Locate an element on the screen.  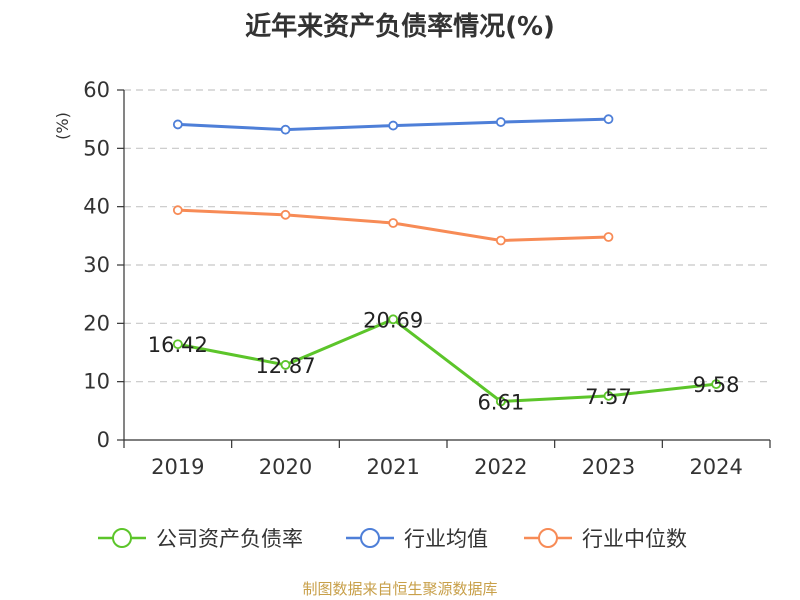
x-tick-label: 2019 is located at coordinates (177, 467).